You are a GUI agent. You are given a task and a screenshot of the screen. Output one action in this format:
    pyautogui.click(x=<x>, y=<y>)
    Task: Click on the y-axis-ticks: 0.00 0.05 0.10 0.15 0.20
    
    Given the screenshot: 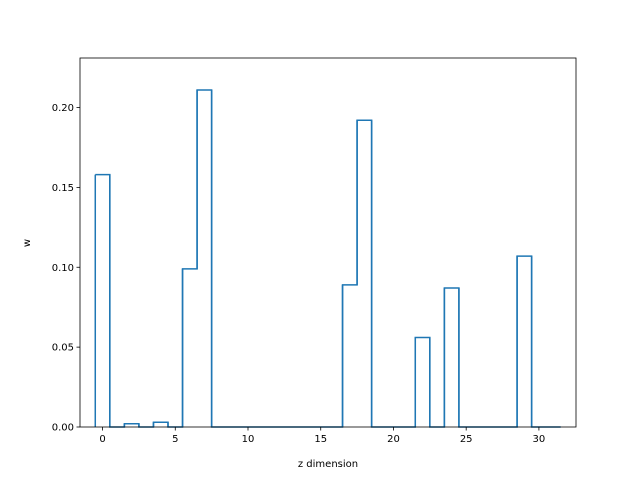 What is the action you would take?
    pyautogui.click(x=66, y=268)
    